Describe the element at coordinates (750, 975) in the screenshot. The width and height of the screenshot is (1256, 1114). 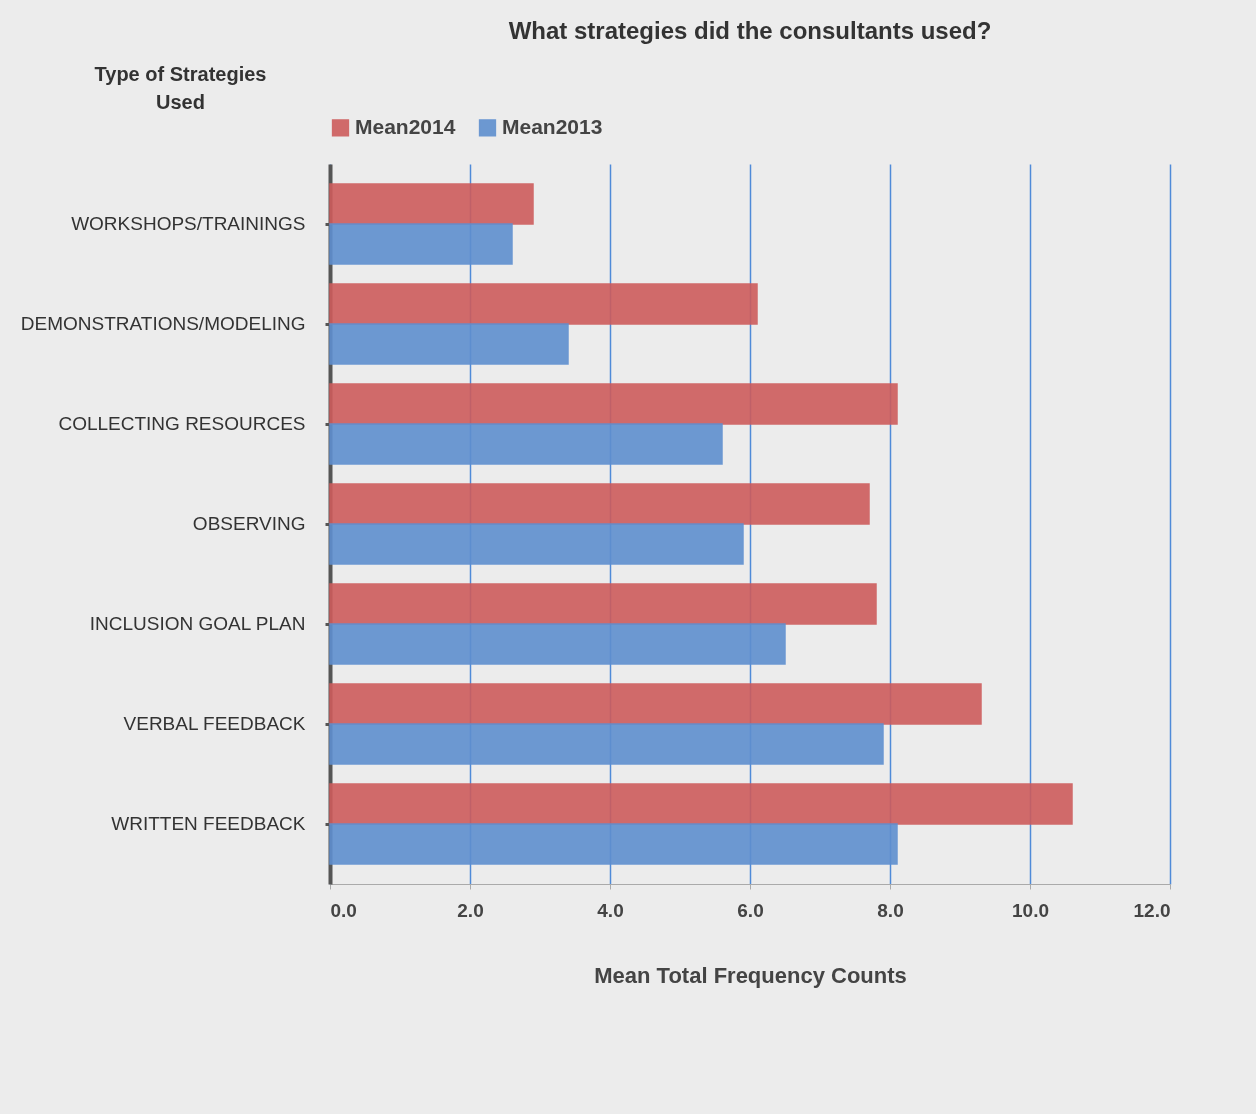
I see `x-axis-title: Mean Total Frequency Counts` at that location.